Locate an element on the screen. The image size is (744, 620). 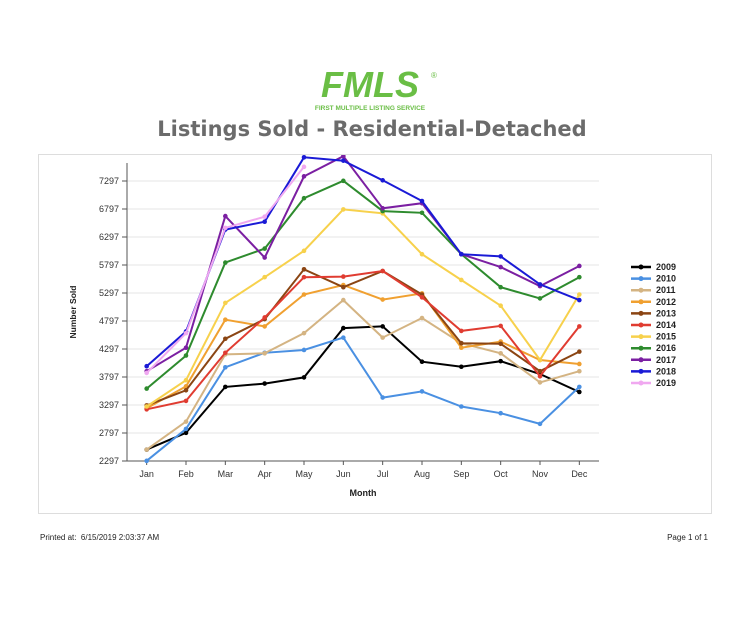
printed-at: Printed at: 6/15/2019 2:03:37 AM is located at coordinates (99, 537).